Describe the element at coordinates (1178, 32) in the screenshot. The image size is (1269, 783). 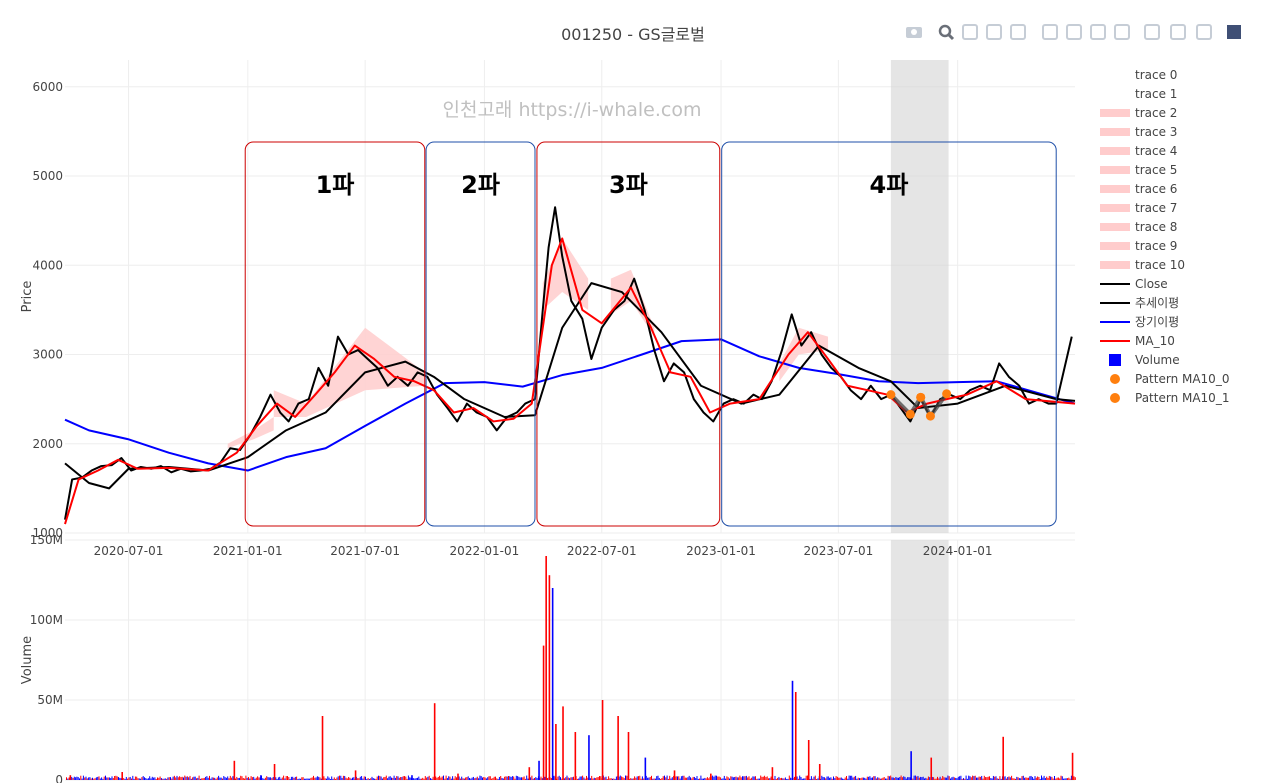
I see `hover-closest-icon` at that location.